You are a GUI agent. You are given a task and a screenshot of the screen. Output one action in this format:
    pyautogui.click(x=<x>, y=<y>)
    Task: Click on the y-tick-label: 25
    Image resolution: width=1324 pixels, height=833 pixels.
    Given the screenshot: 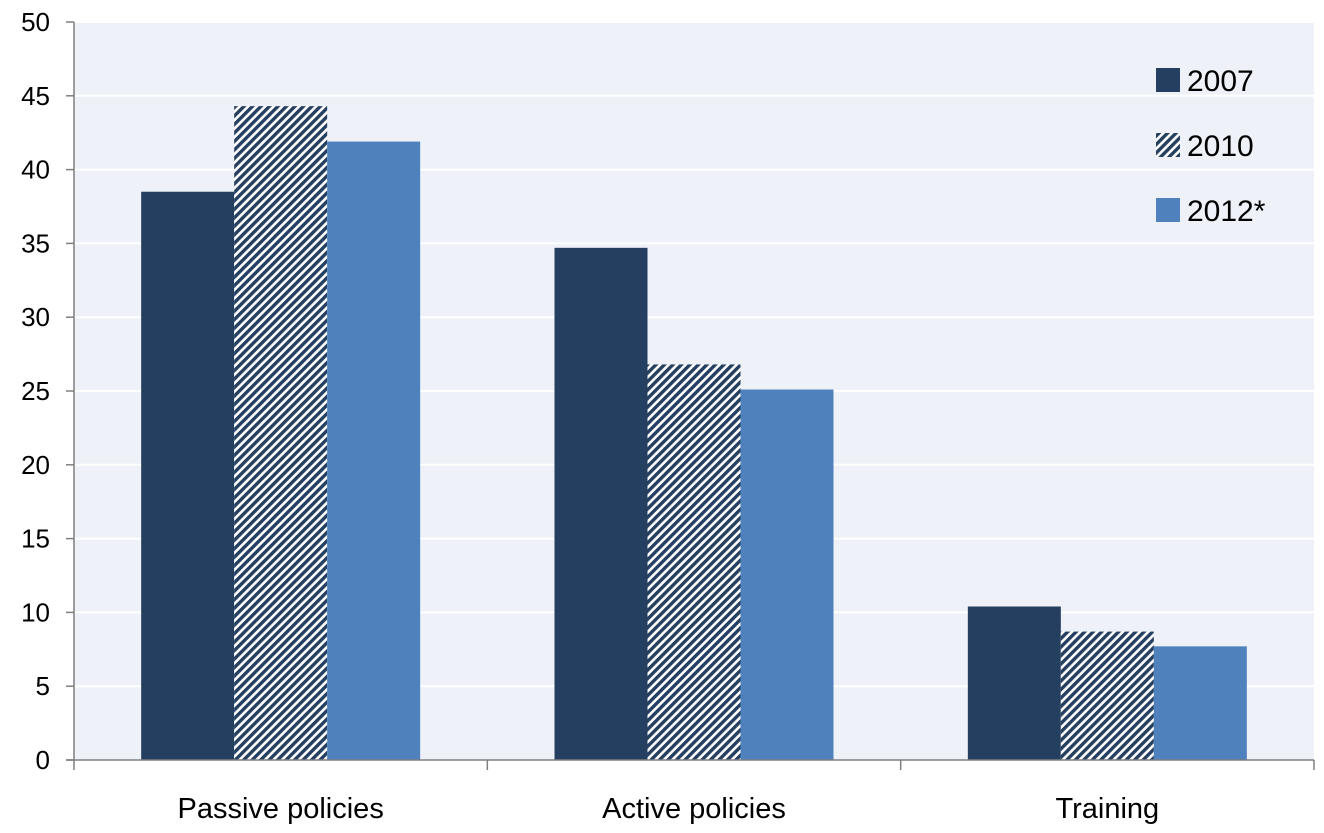 What is the action you would take?
    pyautogui.click(x=35, y=391)
    